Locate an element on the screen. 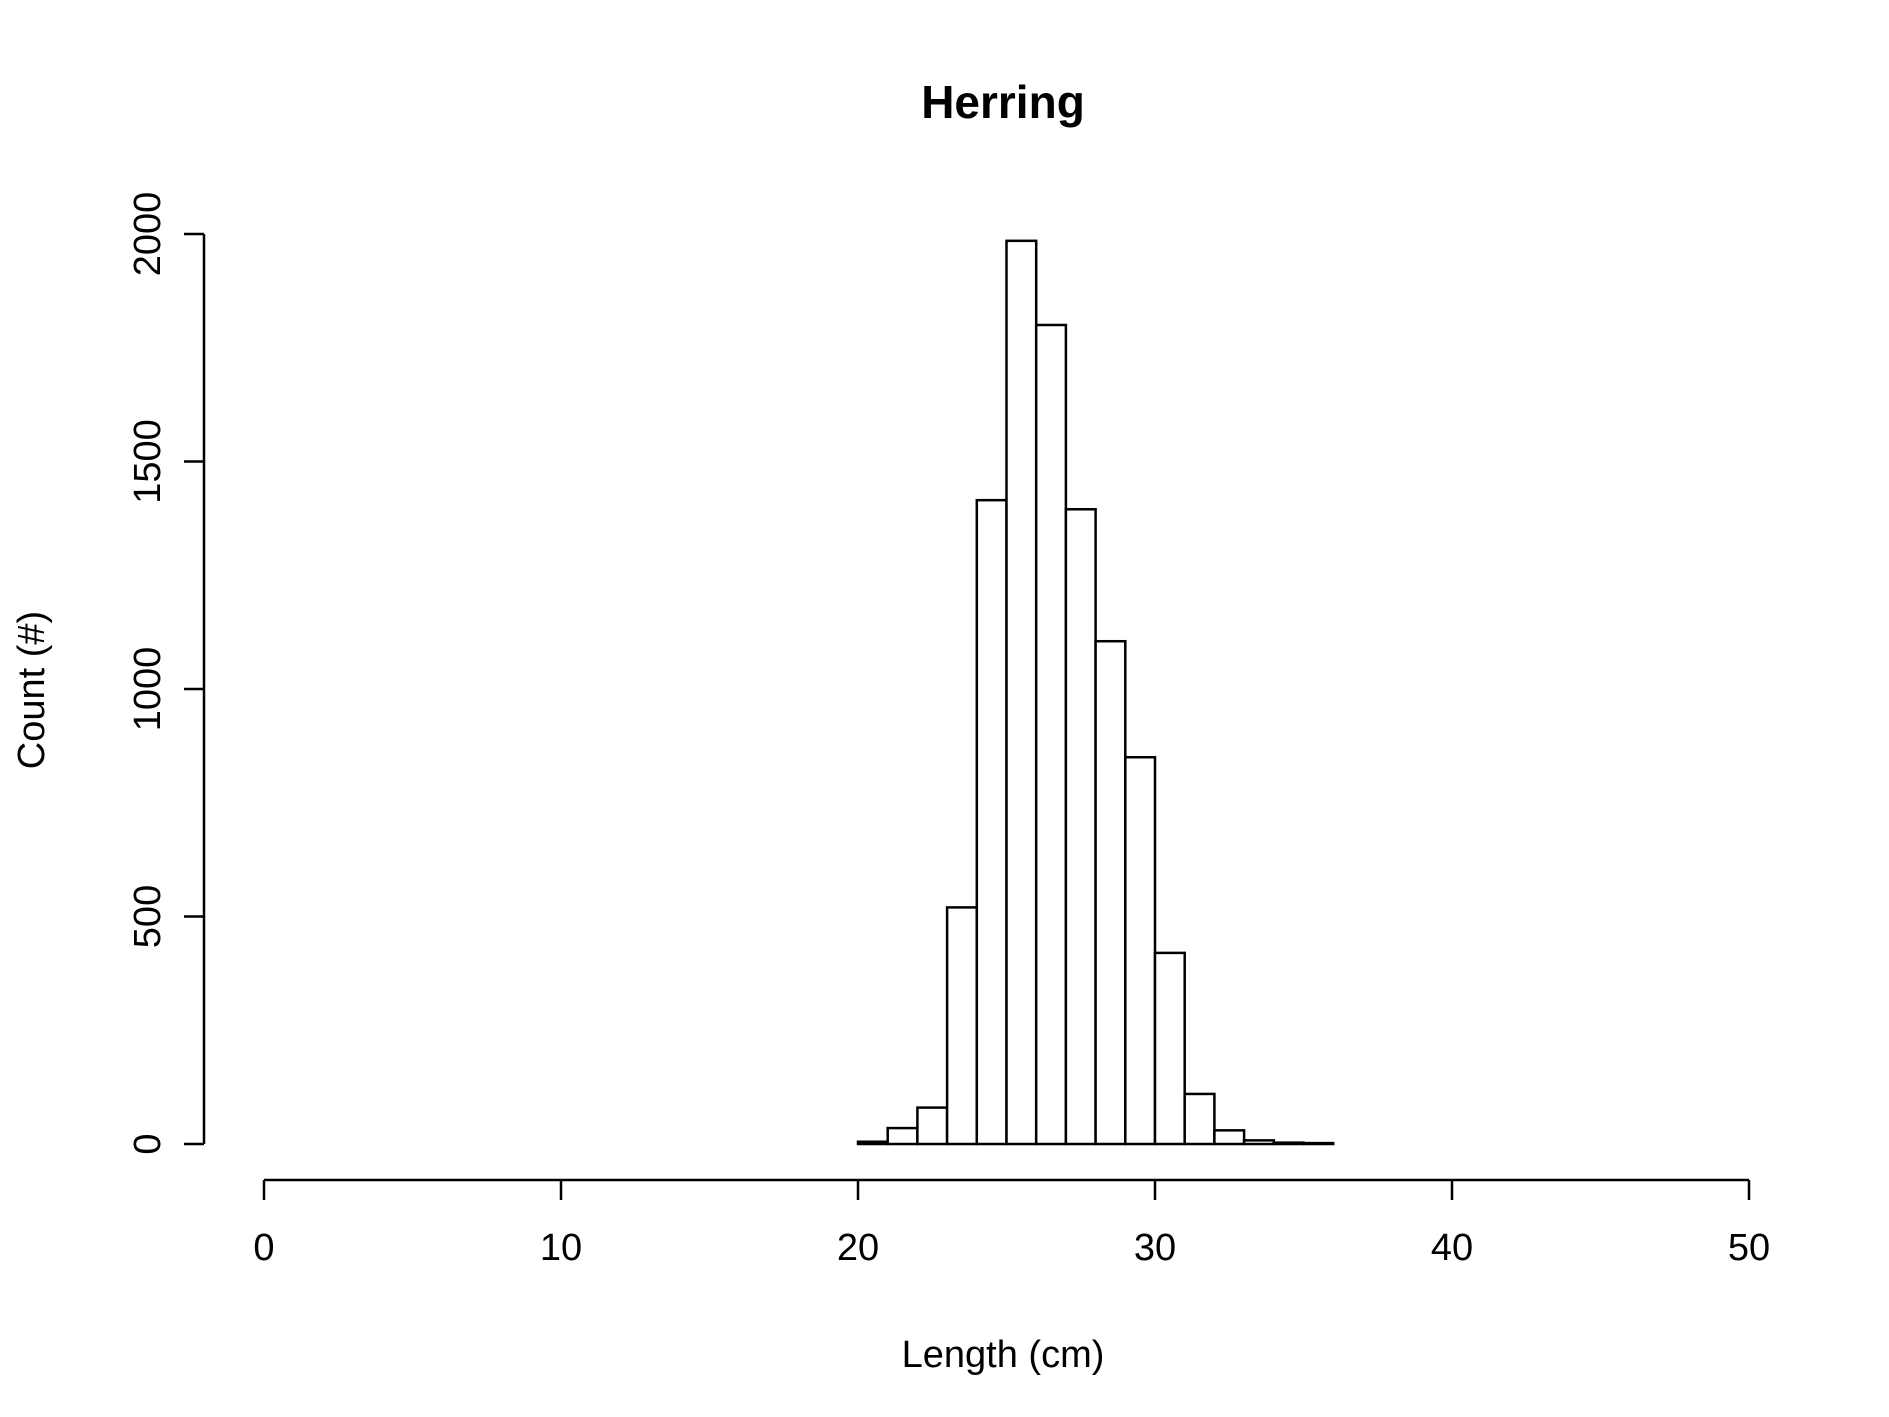 This screenshot has width=1889, height=1417. x-tick-label: 50 is located at coordinates (1749, 1248).